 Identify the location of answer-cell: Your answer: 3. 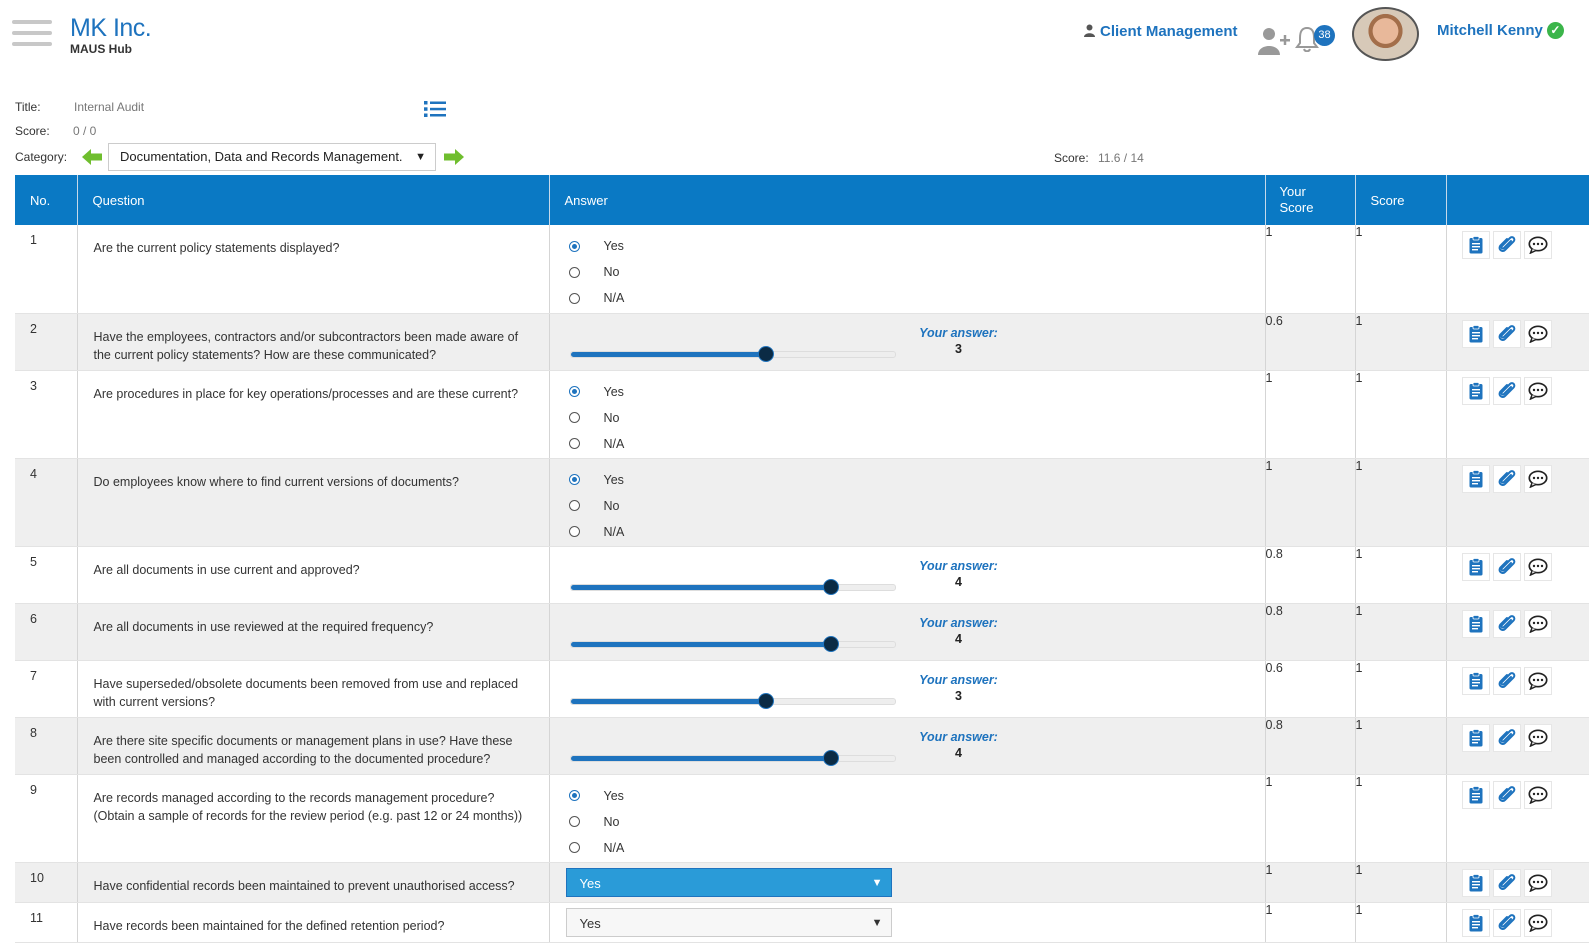
(907, 342).